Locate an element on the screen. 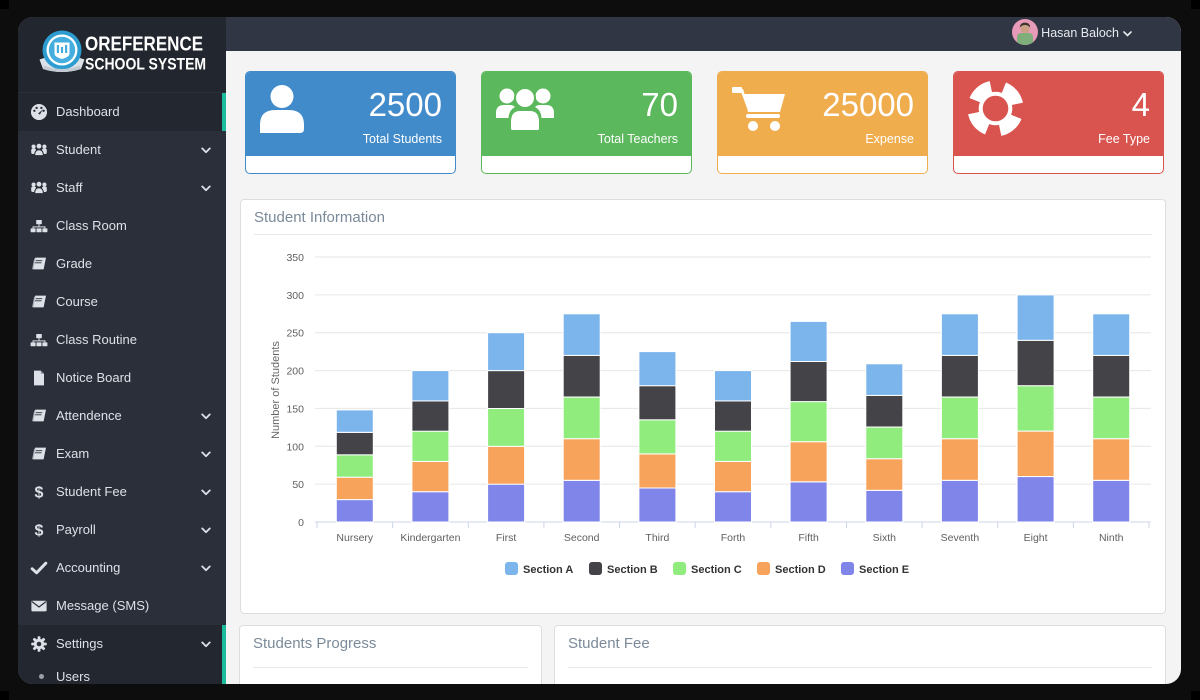  svg-text: Third is located at coordinates (657, 538).